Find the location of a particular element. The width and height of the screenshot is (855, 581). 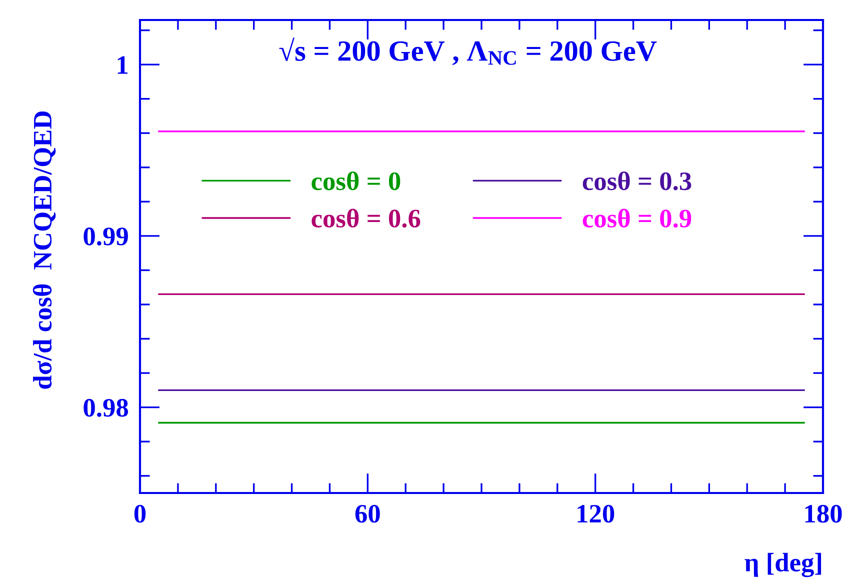

x-tick-label: 60 is located at coordinates (367, 513).